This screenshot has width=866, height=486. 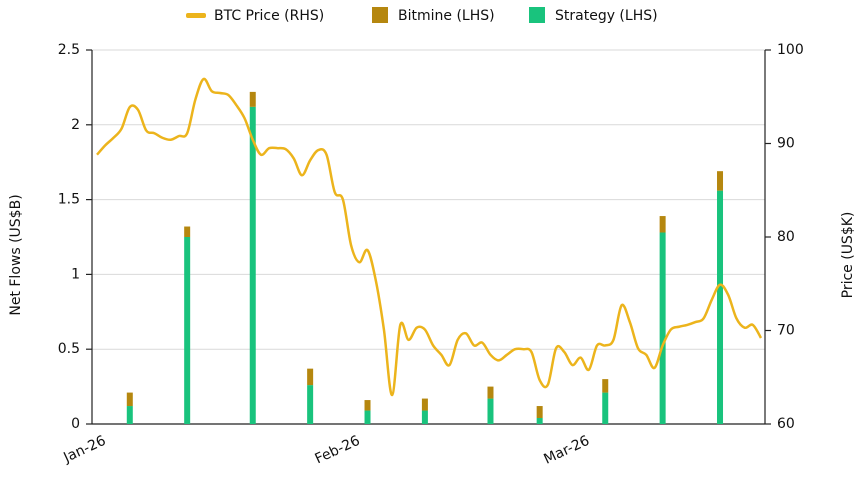 I want to click on y-tick-label: 2.5, so click(x=69, y=50).